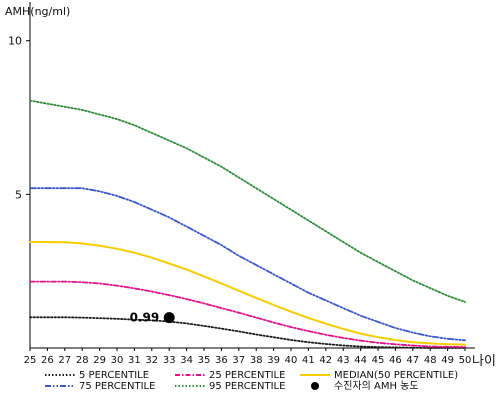  I want to click on x-tick-label: 34, so click(186, 360).